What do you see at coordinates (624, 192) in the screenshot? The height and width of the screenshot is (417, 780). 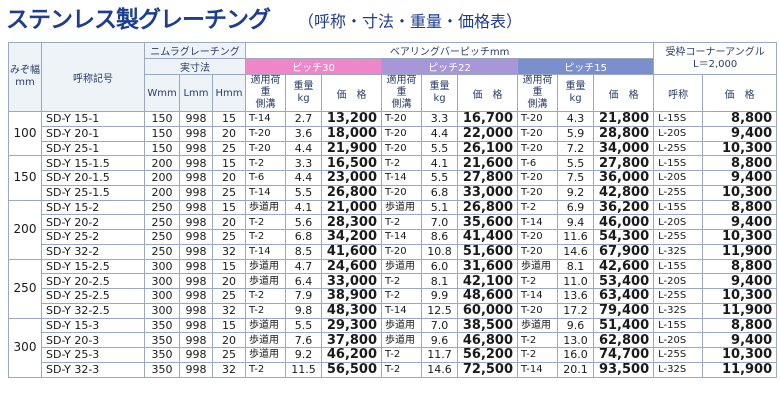 I see `cell-price-15: 42,800` at bounding box center [624, 192].